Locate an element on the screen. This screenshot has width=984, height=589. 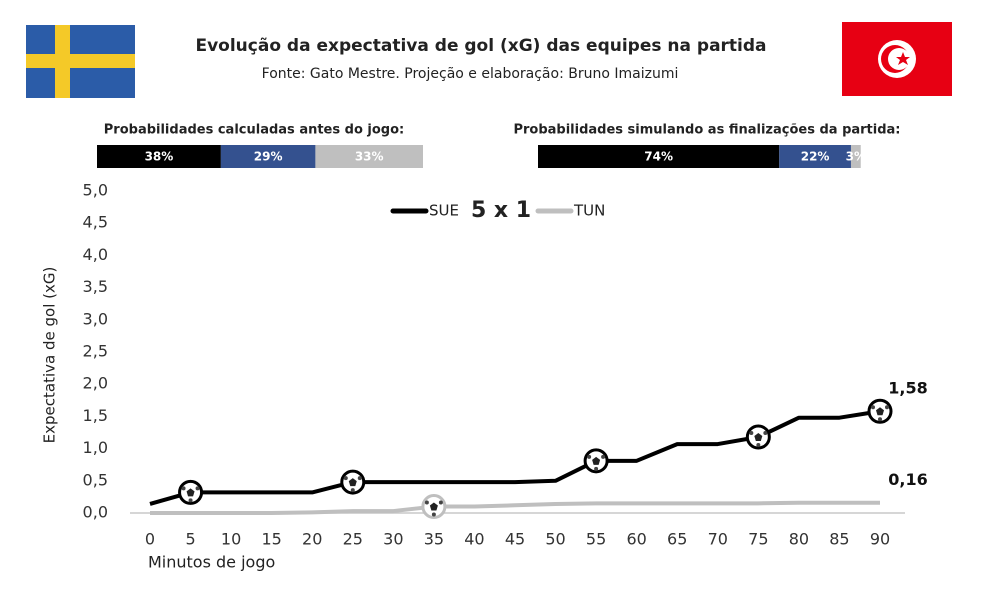
x-tick-label: 5 is located at coordinates (190, 539).